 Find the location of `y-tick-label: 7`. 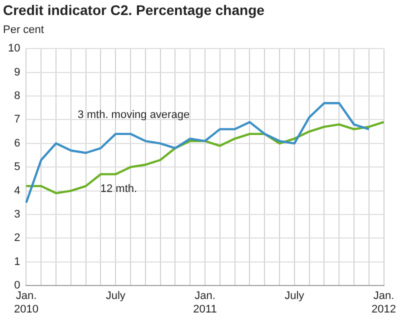

y-tick-label: 7 is located at coordinates (17, 120).